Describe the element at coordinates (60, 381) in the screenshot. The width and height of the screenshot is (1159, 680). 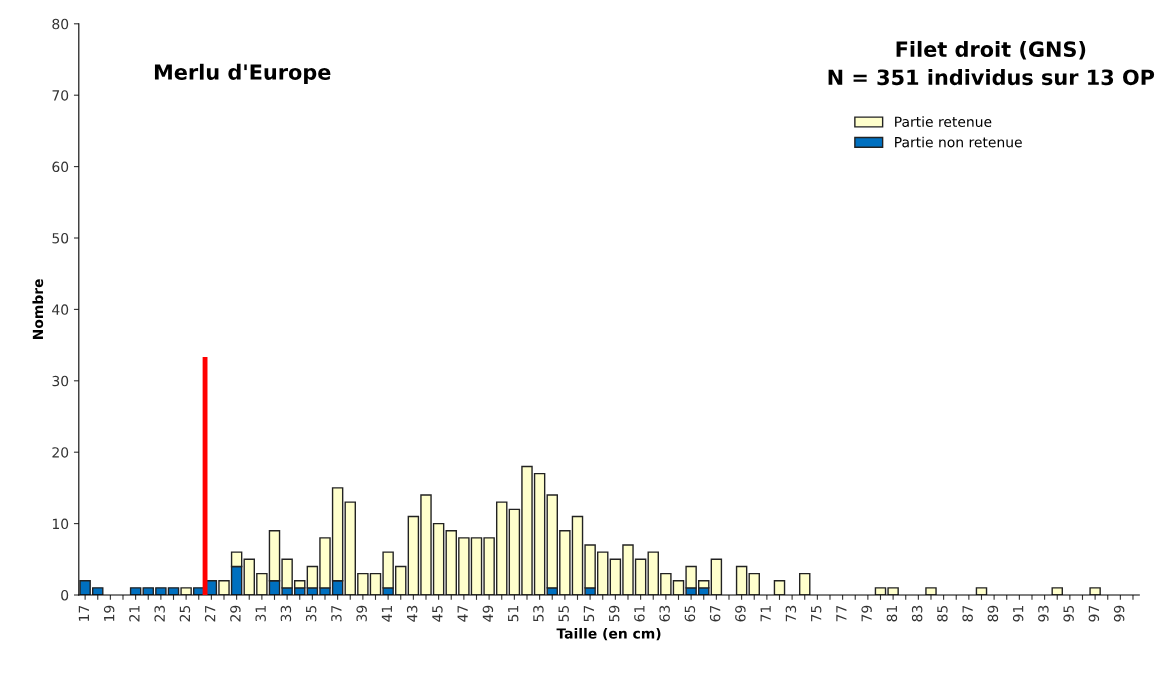
I see `y-tick-label: 30` at that location.